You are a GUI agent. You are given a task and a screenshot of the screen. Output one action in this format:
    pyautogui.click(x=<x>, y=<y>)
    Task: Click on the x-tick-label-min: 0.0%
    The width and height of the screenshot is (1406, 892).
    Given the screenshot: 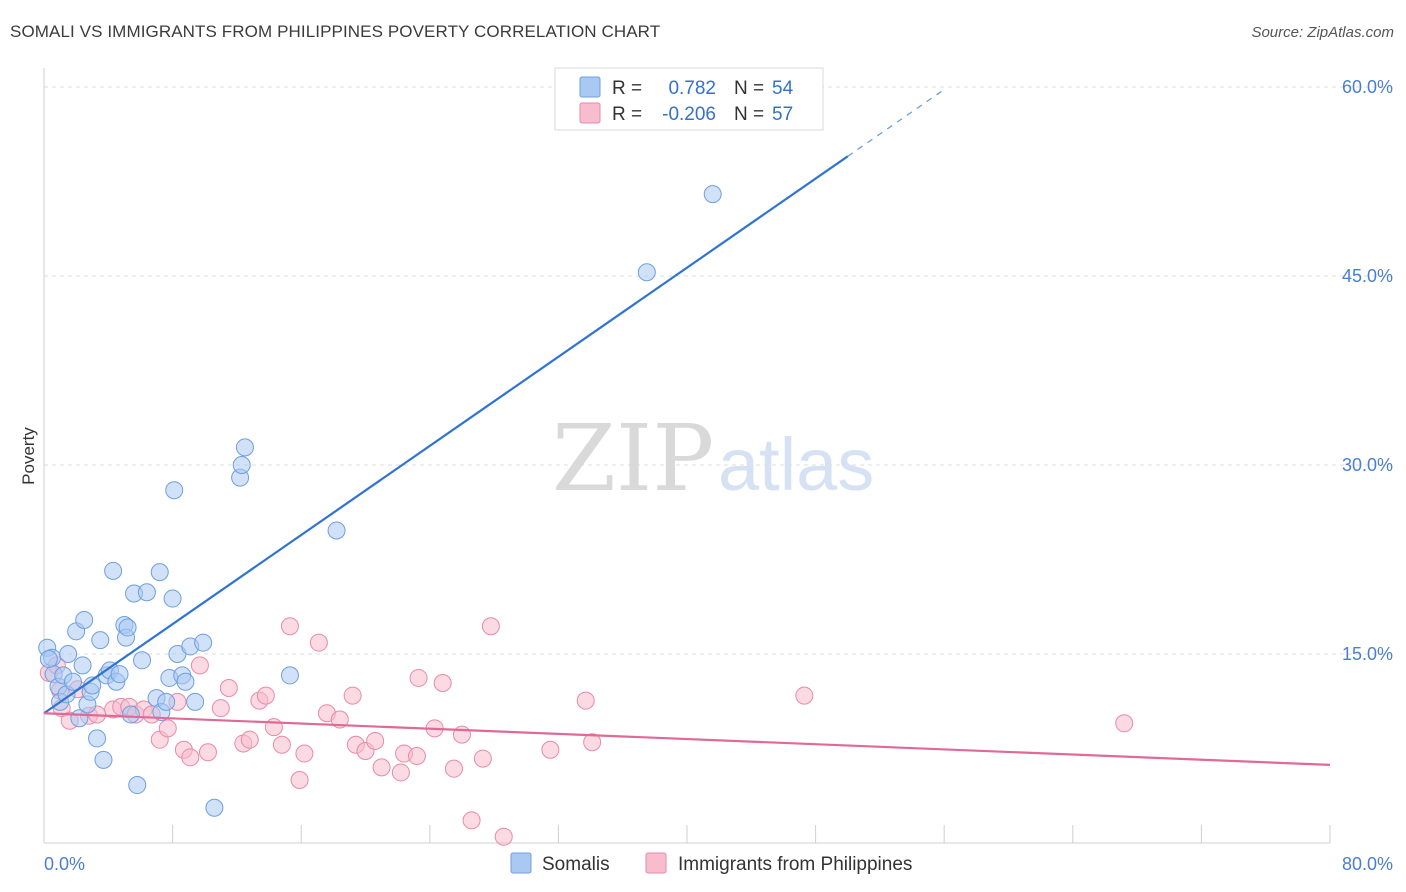 What is the action you would take?
    pyautogui.click(x=64, y=864)
    